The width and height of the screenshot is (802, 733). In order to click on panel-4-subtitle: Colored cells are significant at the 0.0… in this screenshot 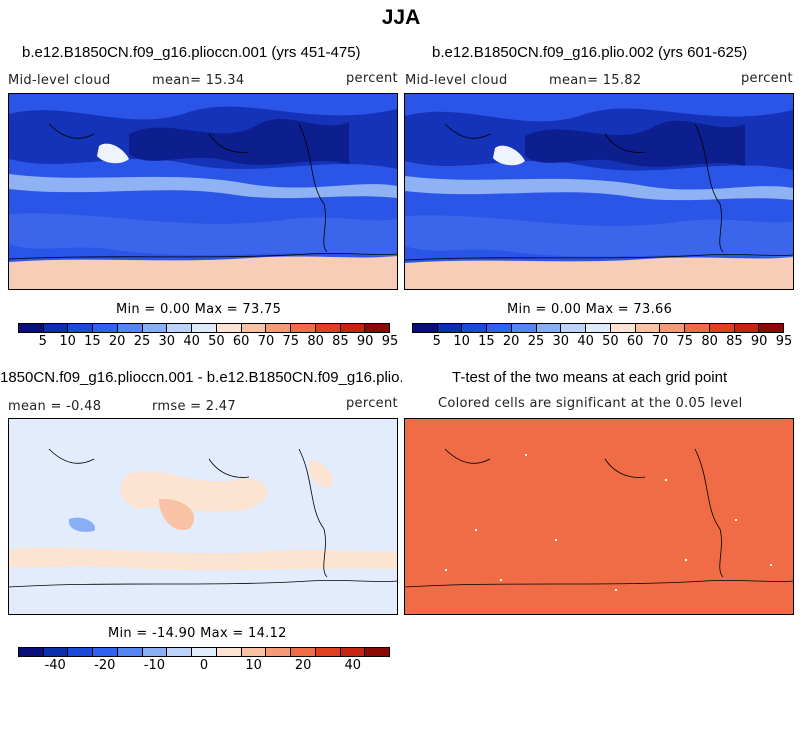, I will do `click(590, 403)`.